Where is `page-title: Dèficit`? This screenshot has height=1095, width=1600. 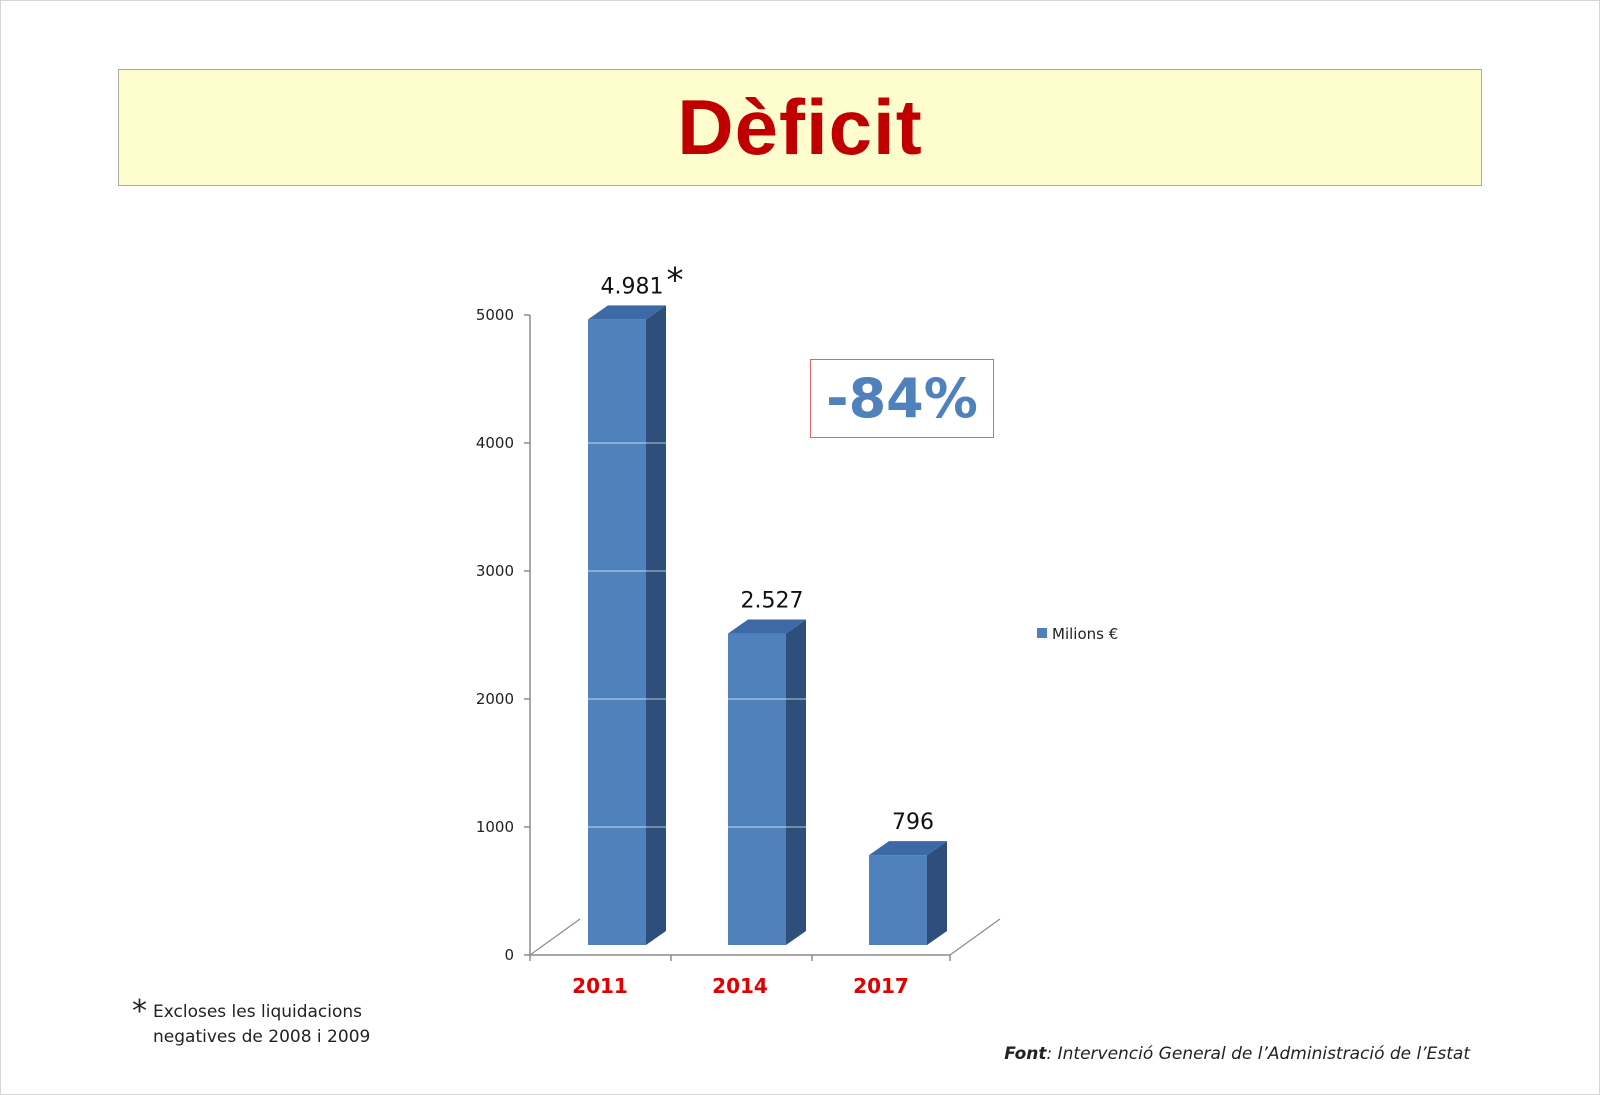 page-title: Dèficit is located at coordinates (800, 127).